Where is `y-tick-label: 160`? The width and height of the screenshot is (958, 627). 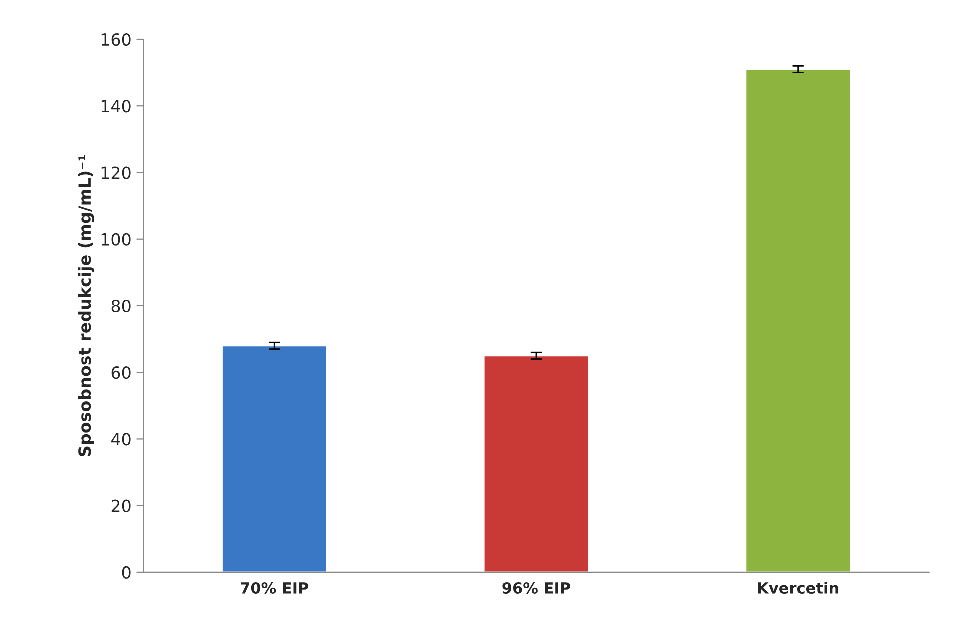
y-tick-label: 160 is located at coordinates (116, 39).